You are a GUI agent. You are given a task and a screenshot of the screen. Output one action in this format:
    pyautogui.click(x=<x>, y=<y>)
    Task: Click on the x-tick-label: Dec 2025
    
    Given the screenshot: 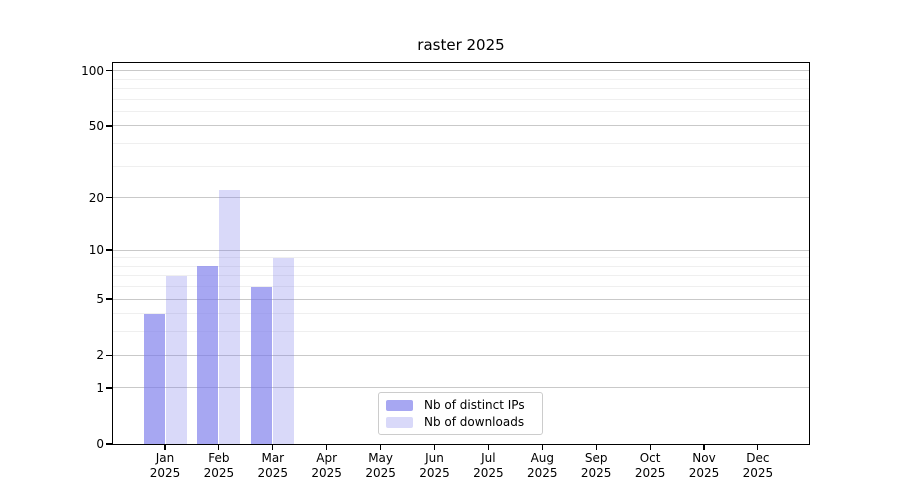 What is the action you would take?
    pyautogui.click(x=758, y=466)
    